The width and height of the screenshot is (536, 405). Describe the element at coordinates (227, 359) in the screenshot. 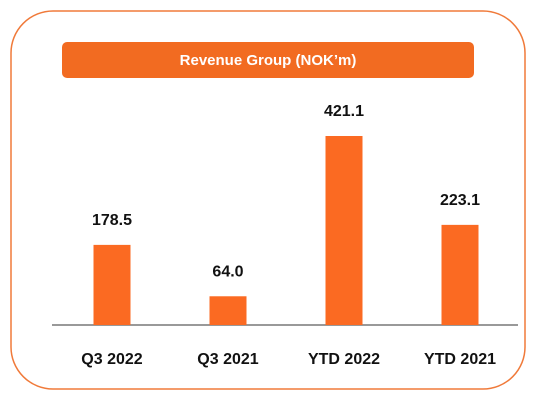

I see `x-tick-label: Q3 2021` at that location.